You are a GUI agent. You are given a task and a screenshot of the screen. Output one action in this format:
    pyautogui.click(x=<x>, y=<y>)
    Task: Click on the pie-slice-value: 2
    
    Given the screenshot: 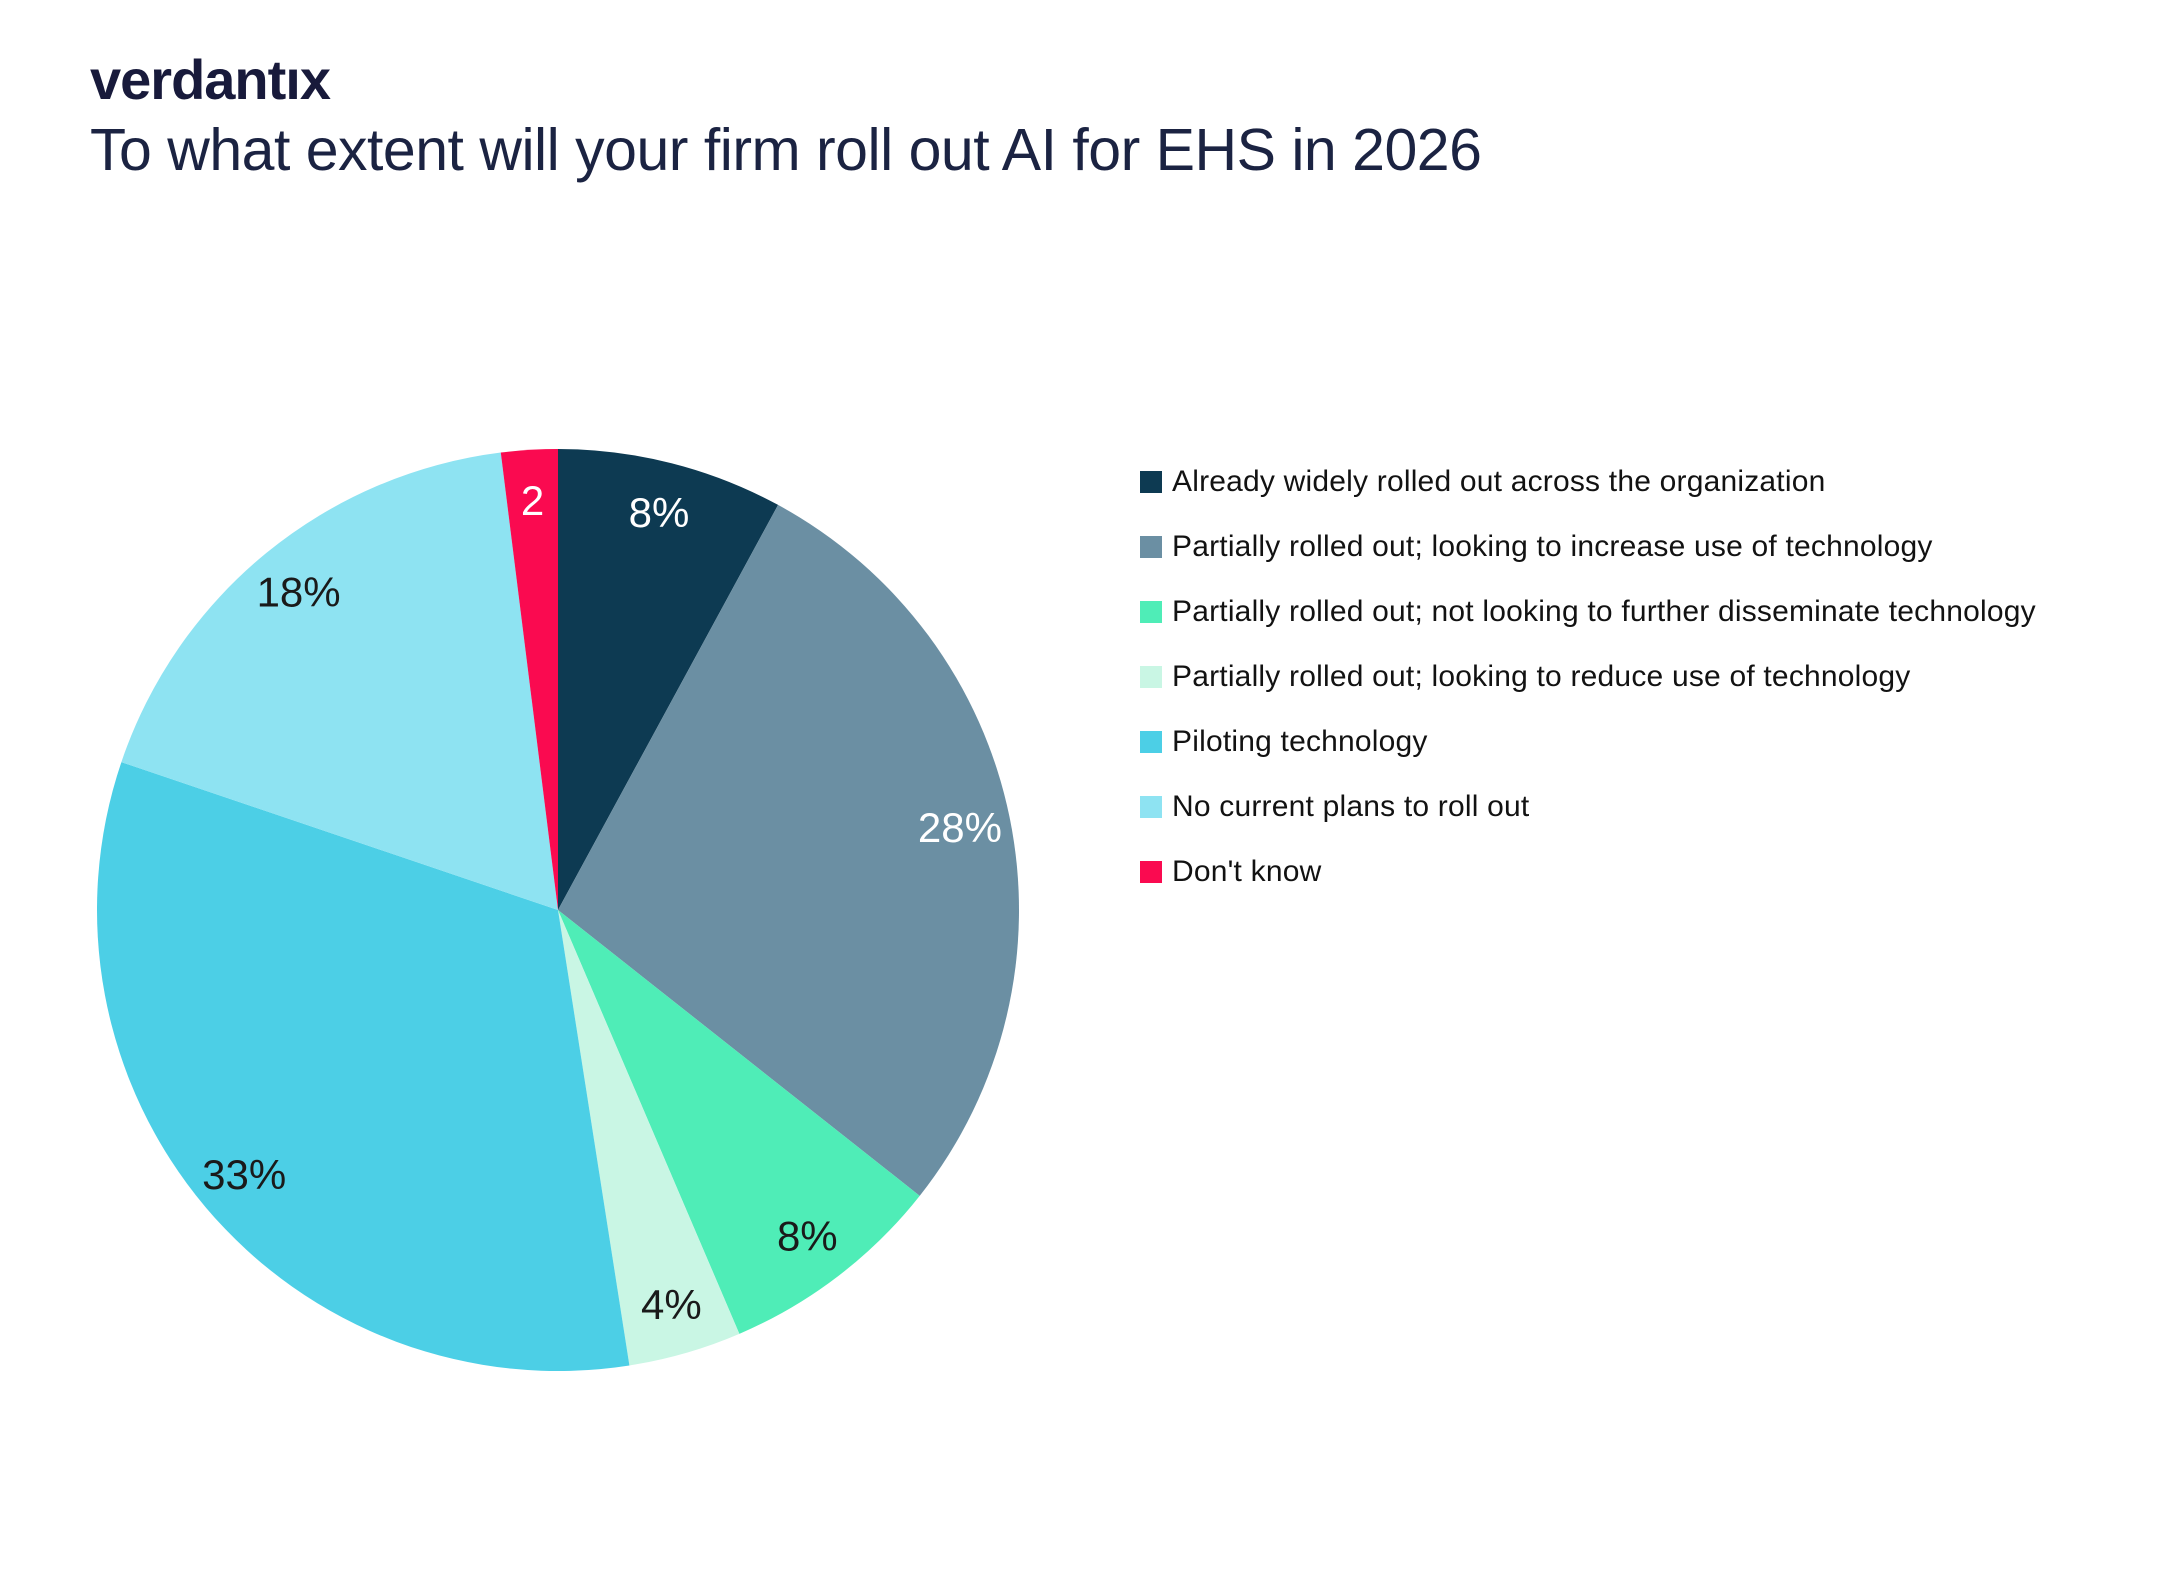 What is the action you would take?
    pyautogui.click(x=532, y=500)
    